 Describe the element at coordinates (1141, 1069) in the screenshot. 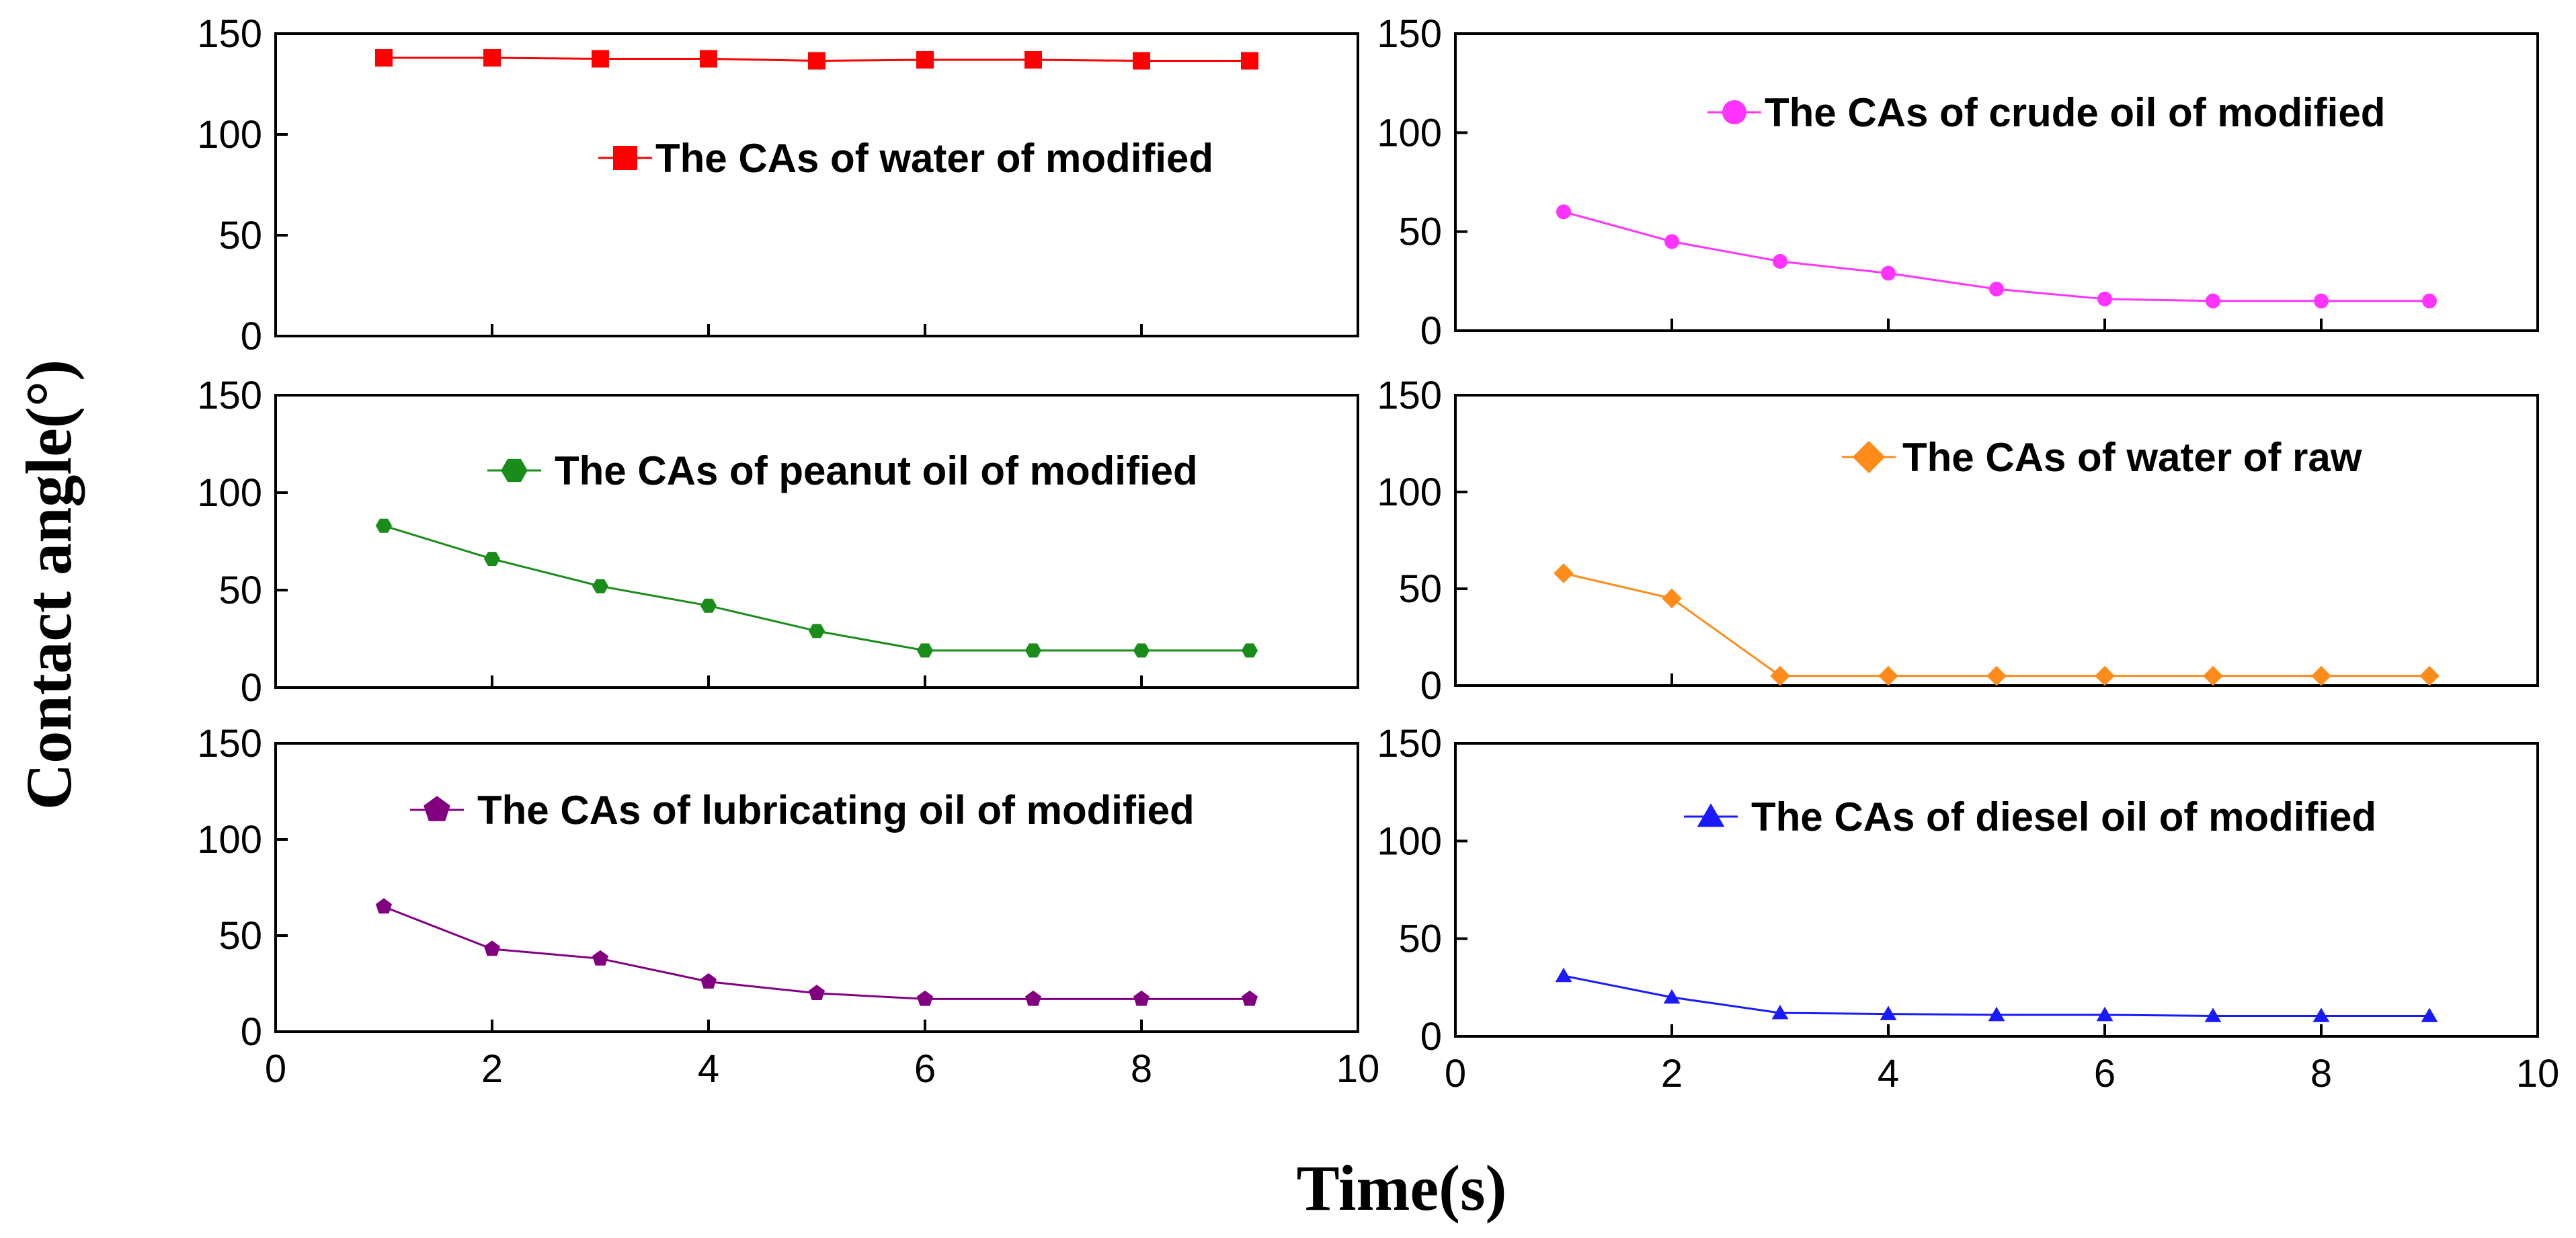

I see `x-tick-label: 8` at that location.